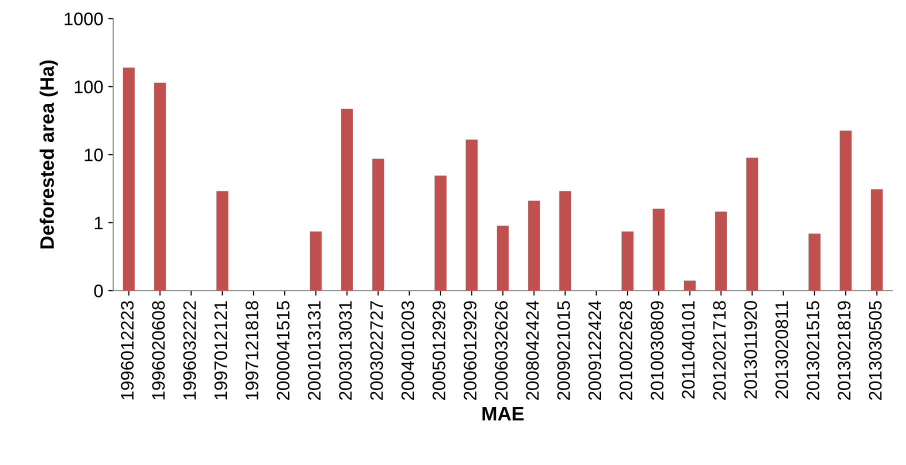 Image resolution: width=906 pixels, height=465 pixels. What do you see at coordinates (283, 350) in the screenshot?
I see `x-tick-label: 2000041515` at bounding box center [283, 350].